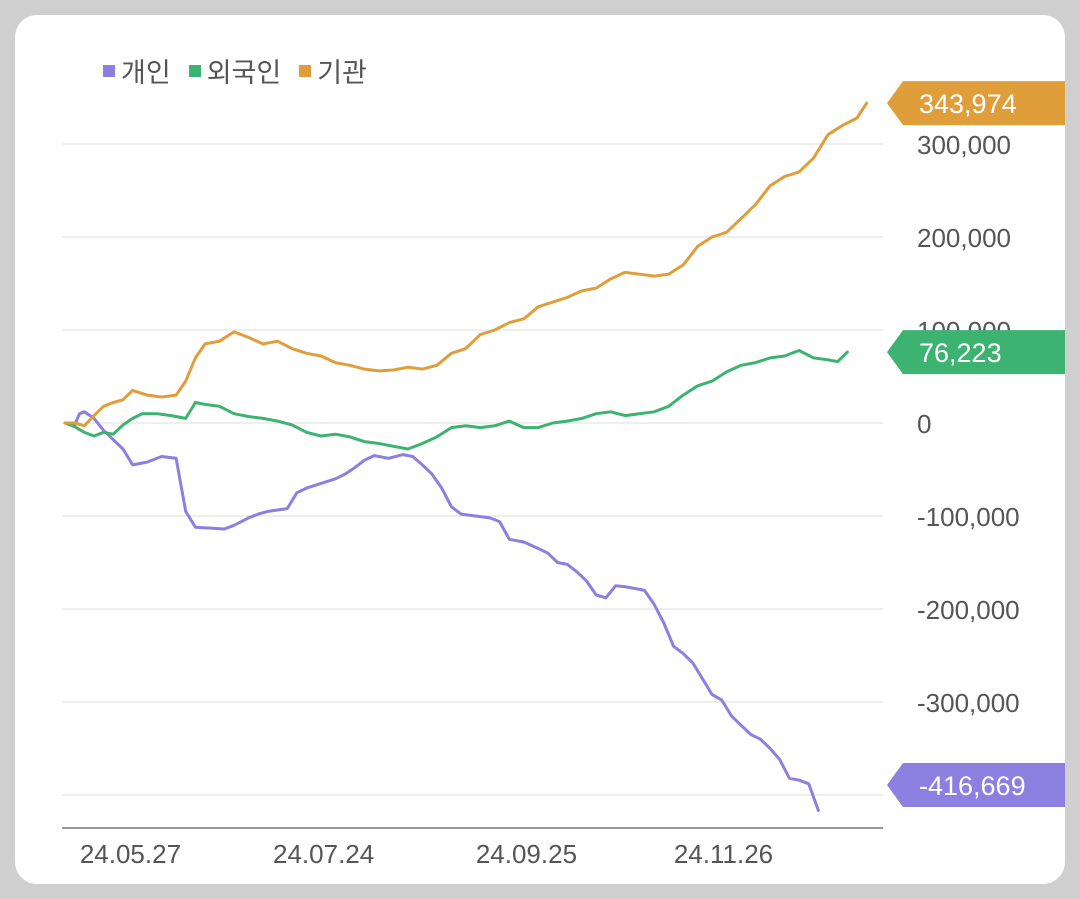 Image resolution: width=1080 pixels, height=899 pixels. Describe the element at coordinates (968, 517) in the screenshot. I see `y-tick-label: -100,000` at that location.